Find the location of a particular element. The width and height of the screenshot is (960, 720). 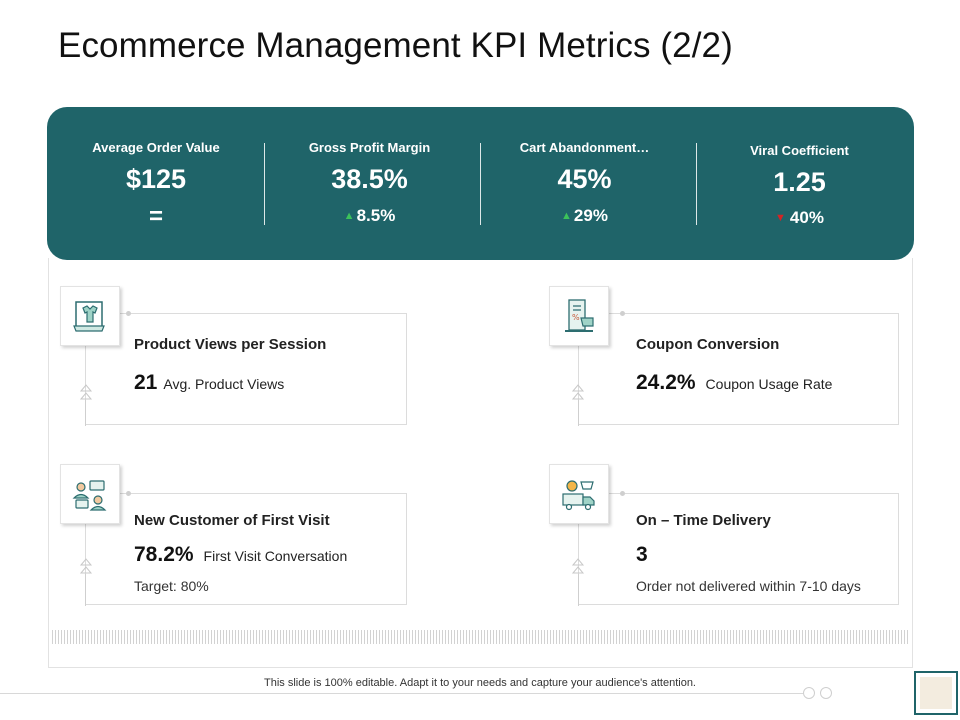

page-title: Ecommerce Management KPI Metrics (2/2) is located at coordinates (395, 45).